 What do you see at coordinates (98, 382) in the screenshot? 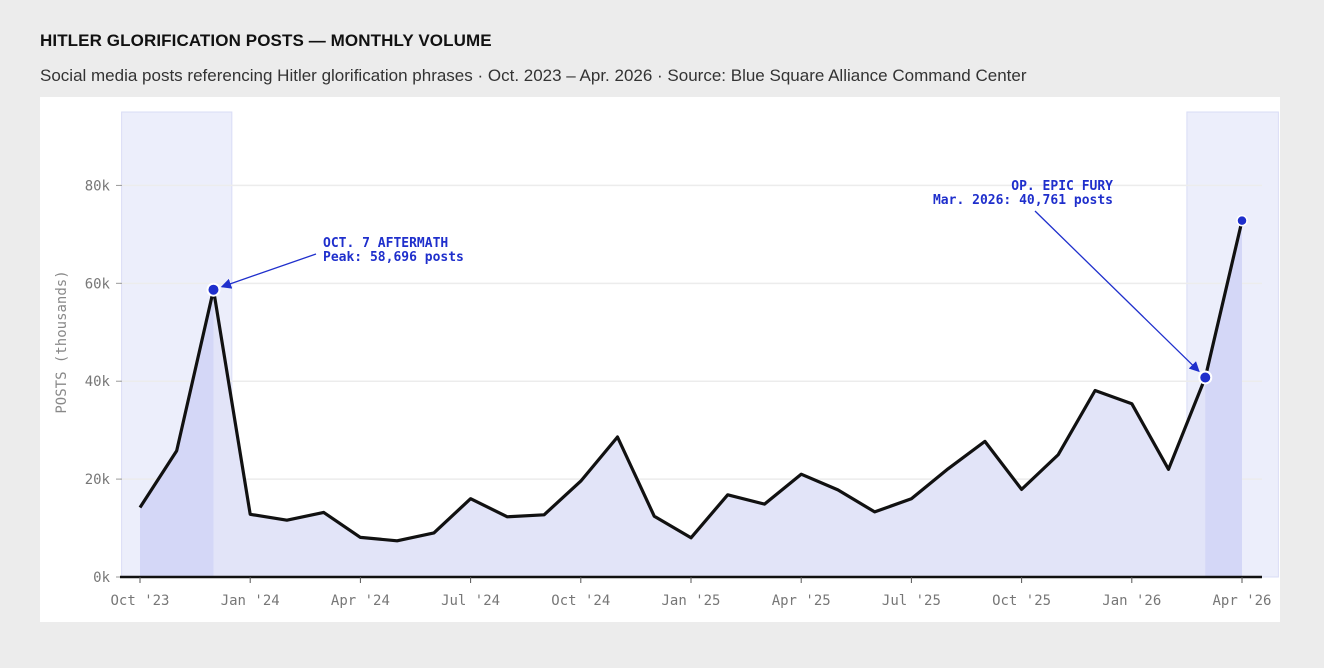
I see `y-tick-label: 40k` at bounding box center [98, 382].